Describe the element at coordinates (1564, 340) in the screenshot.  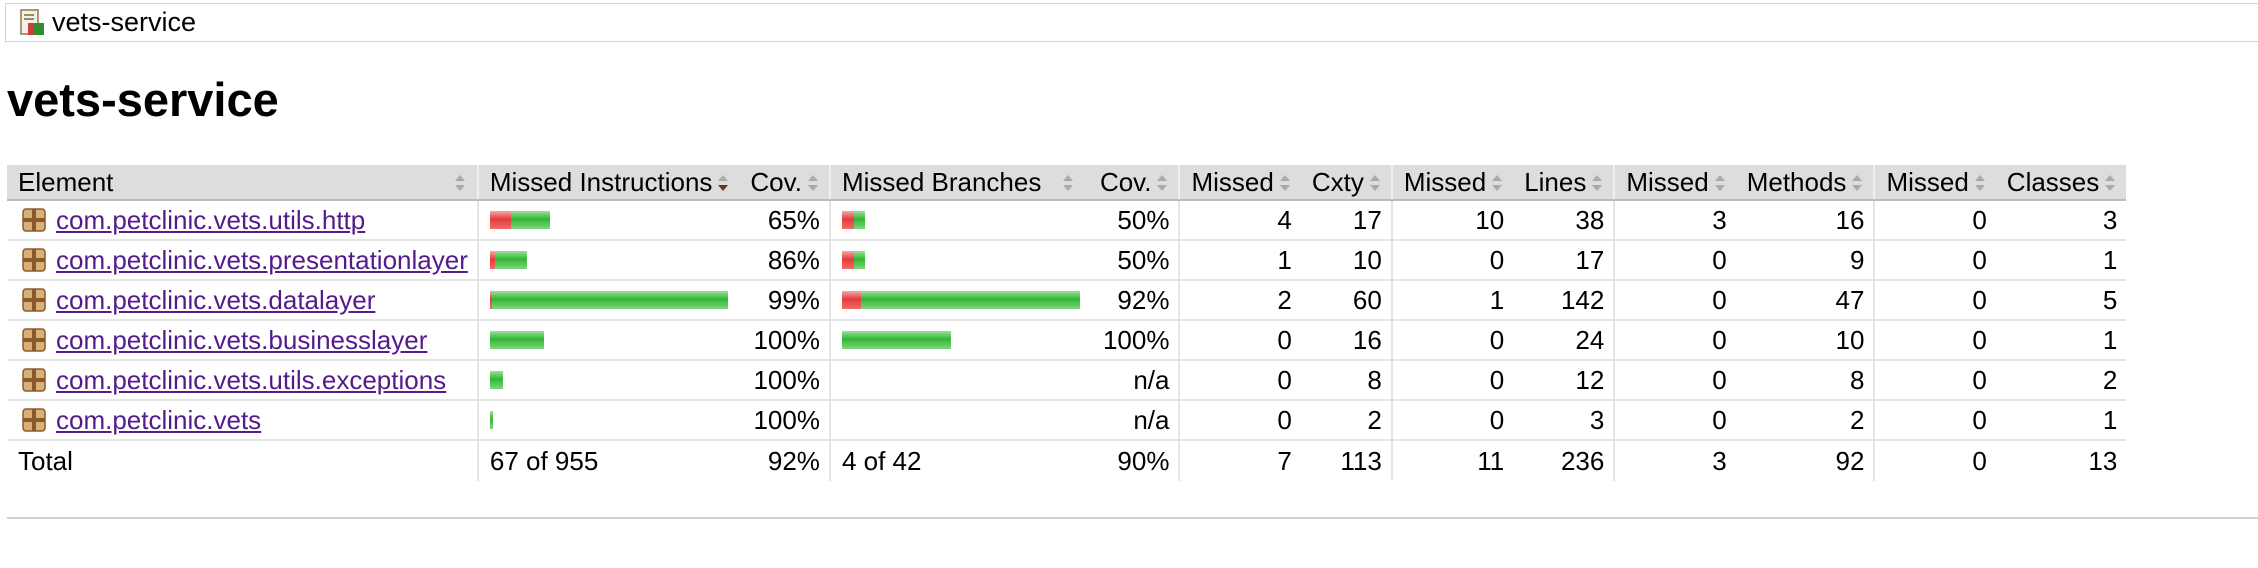
I see `lines: 24` at that location.